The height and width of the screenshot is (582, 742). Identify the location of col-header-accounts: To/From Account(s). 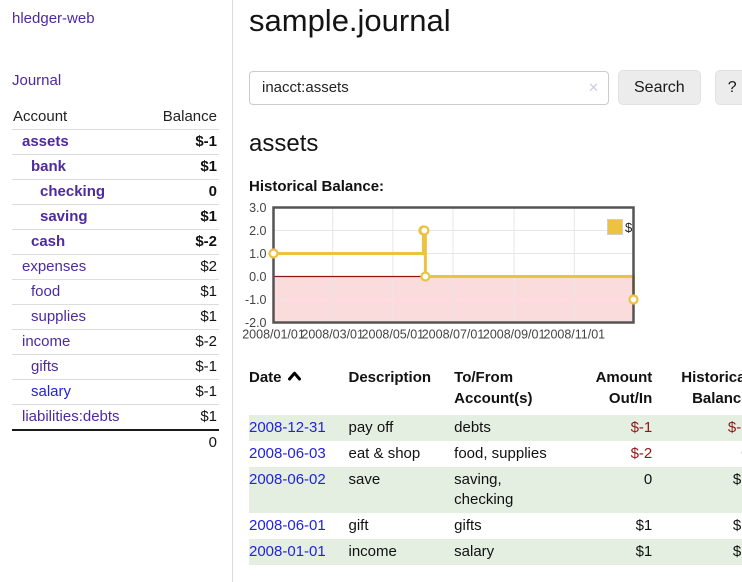
(493, 388).